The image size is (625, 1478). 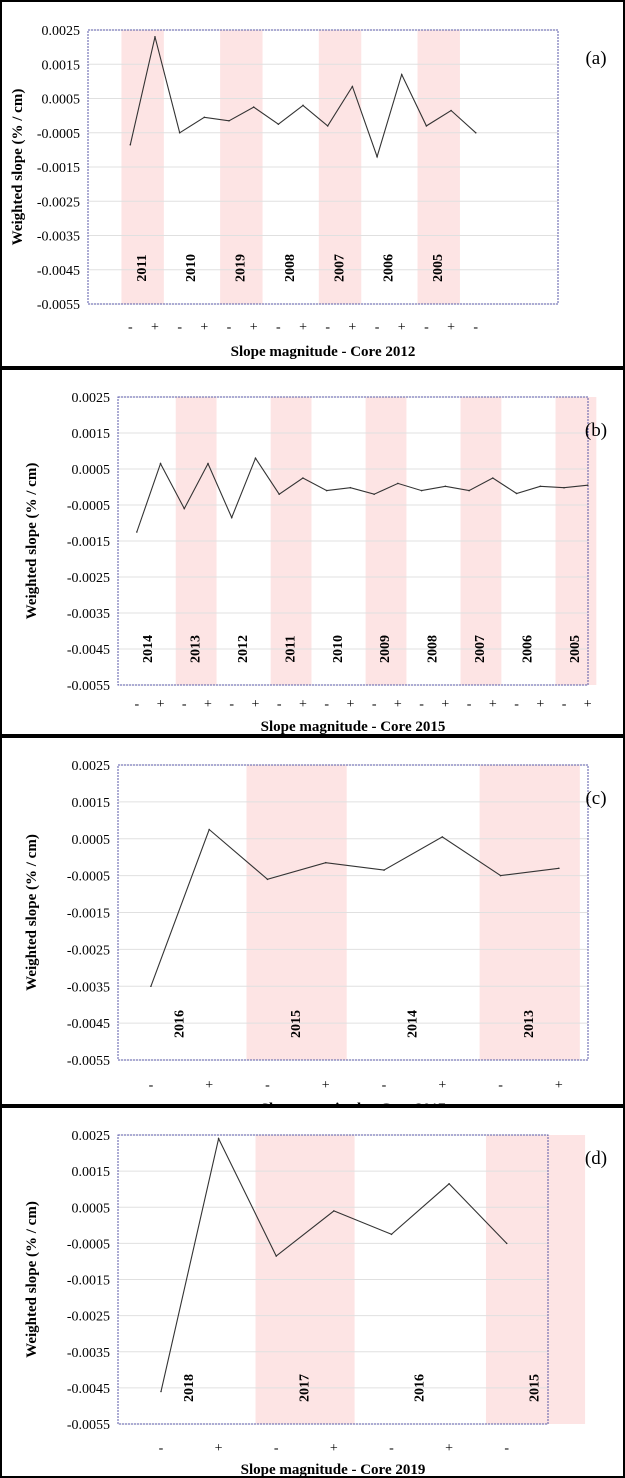 What do you see at coordinates (323, 352) in the screenshot?
I see `x-axis-title: Slope magnitude - Core 2012` at bounding box center [323, 352].